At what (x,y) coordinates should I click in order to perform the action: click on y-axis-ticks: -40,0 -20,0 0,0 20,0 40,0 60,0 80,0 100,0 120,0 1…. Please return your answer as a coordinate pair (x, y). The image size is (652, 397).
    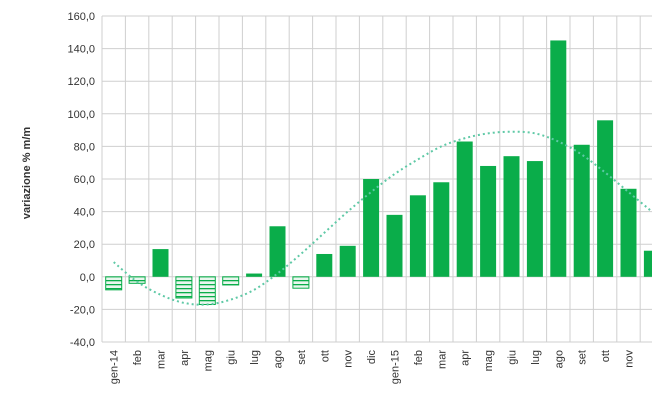
    Looking at the image, I should click on (81, 180).